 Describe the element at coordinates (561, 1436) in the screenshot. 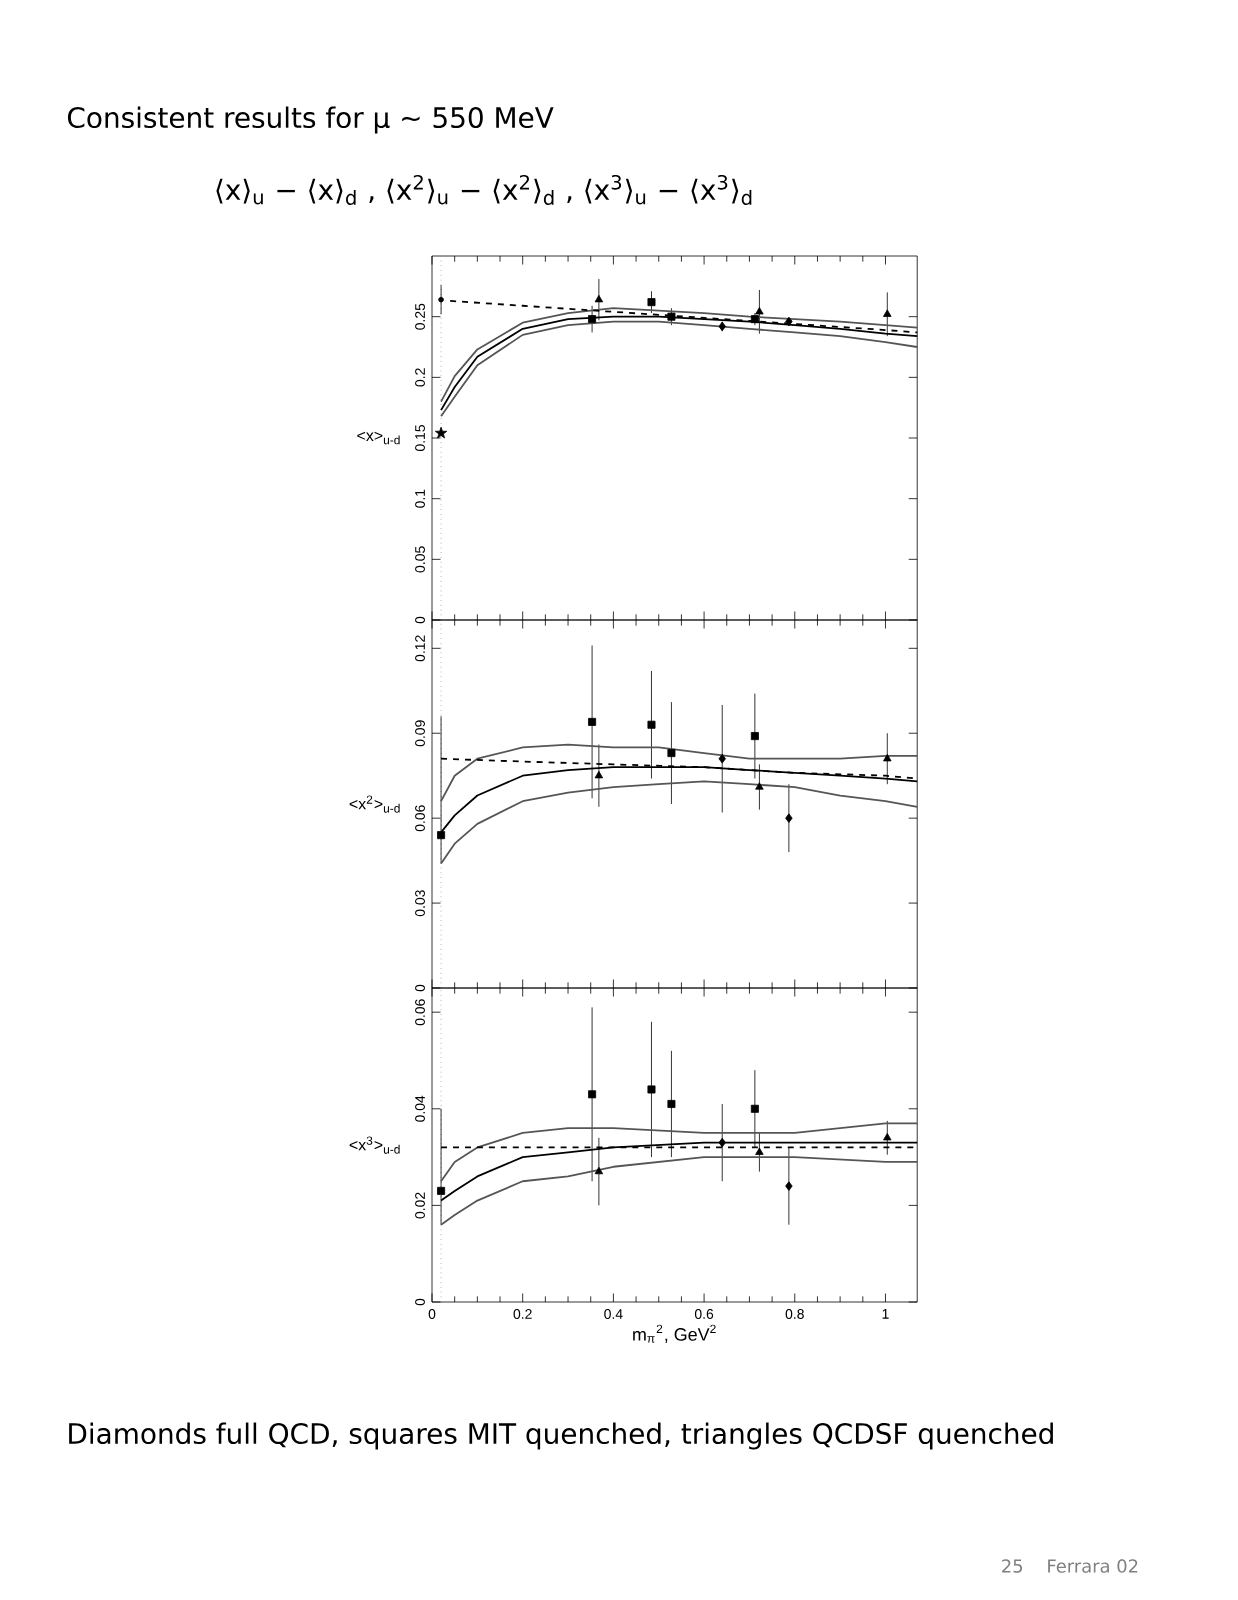

I see `text: Diamonds full QCD, squares MIT quenched, triangles QCDSF quenched` at that location.